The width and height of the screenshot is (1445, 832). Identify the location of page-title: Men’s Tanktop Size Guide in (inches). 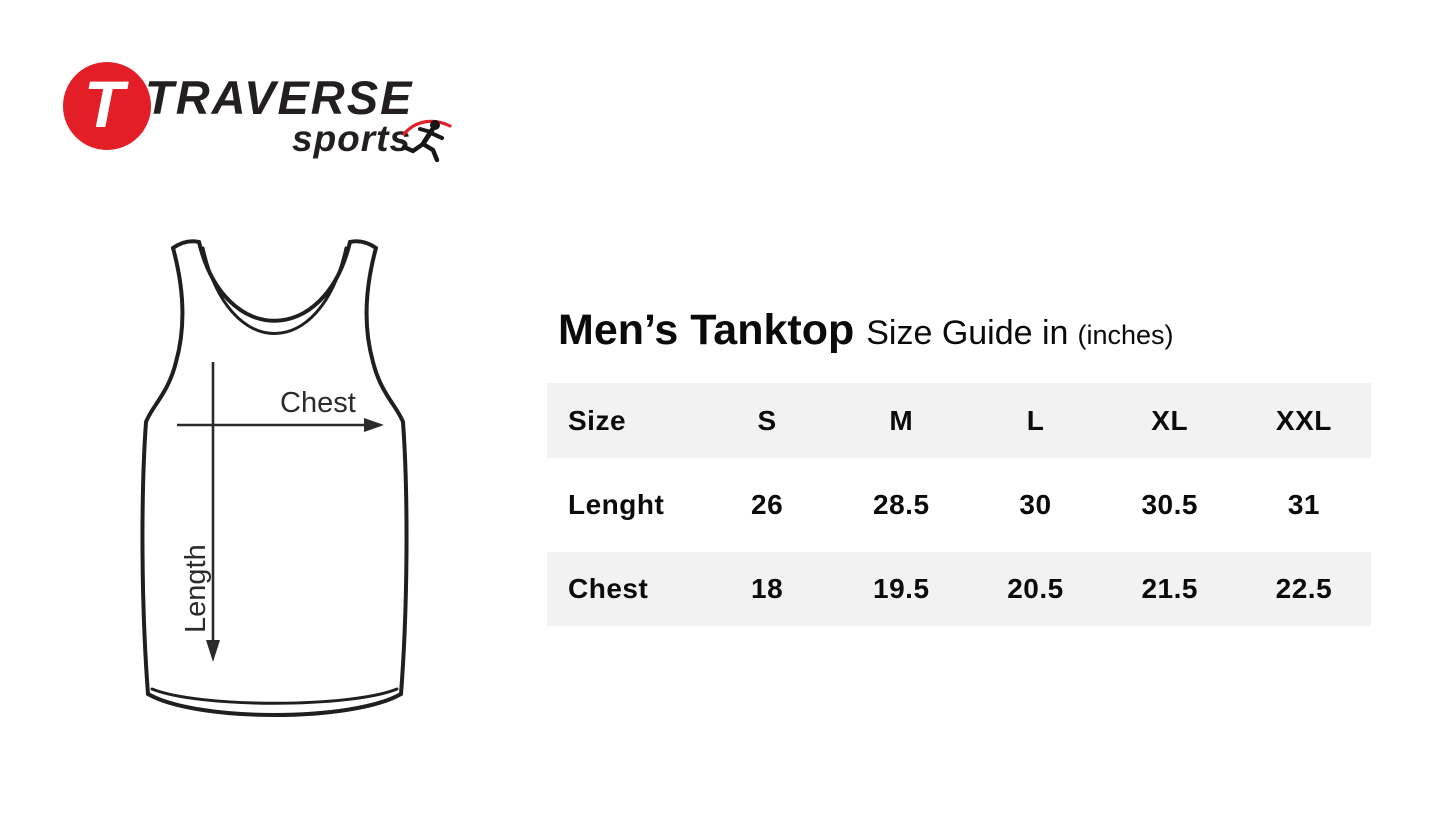
(866, 330).